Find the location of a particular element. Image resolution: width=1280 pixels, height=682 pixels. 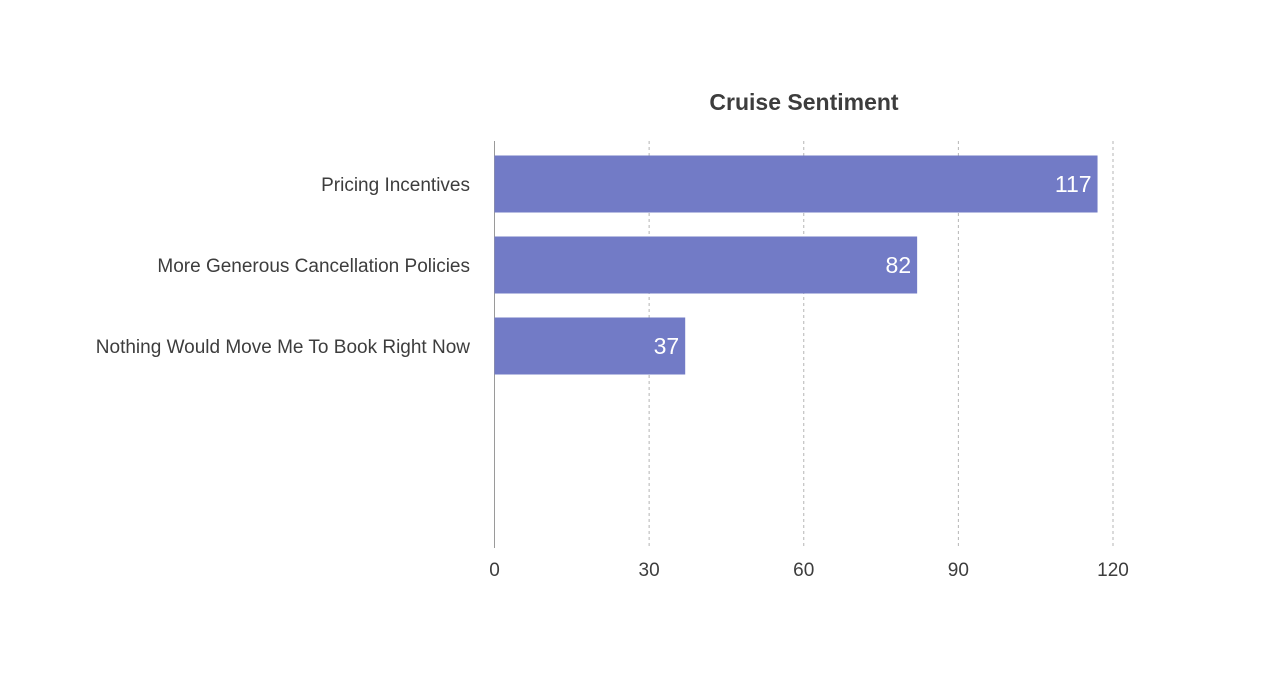

x-tick-label: 0 is located at coordinates (494, 570).